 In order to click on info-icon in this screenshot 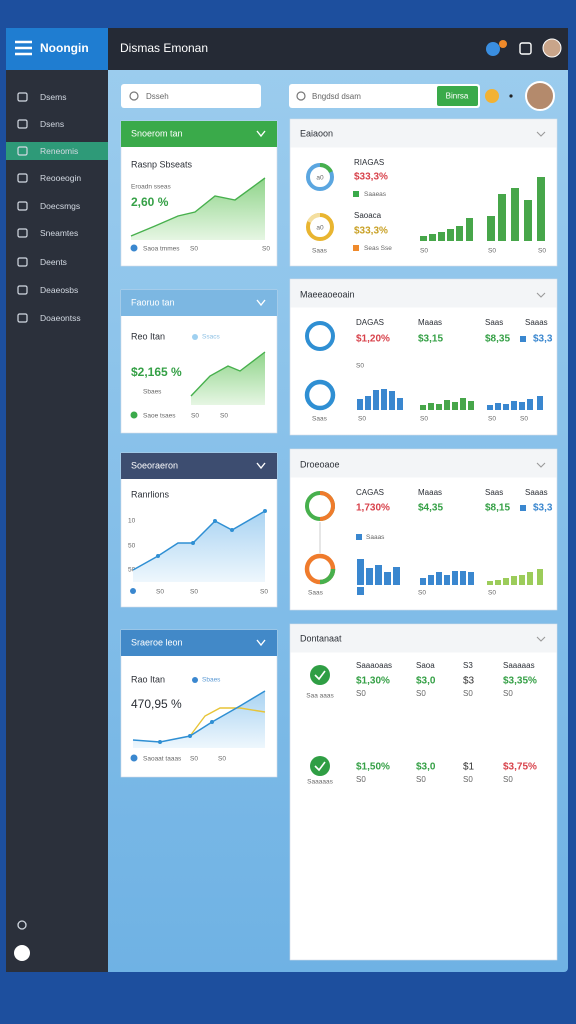, I will do `click(22, 953)`.